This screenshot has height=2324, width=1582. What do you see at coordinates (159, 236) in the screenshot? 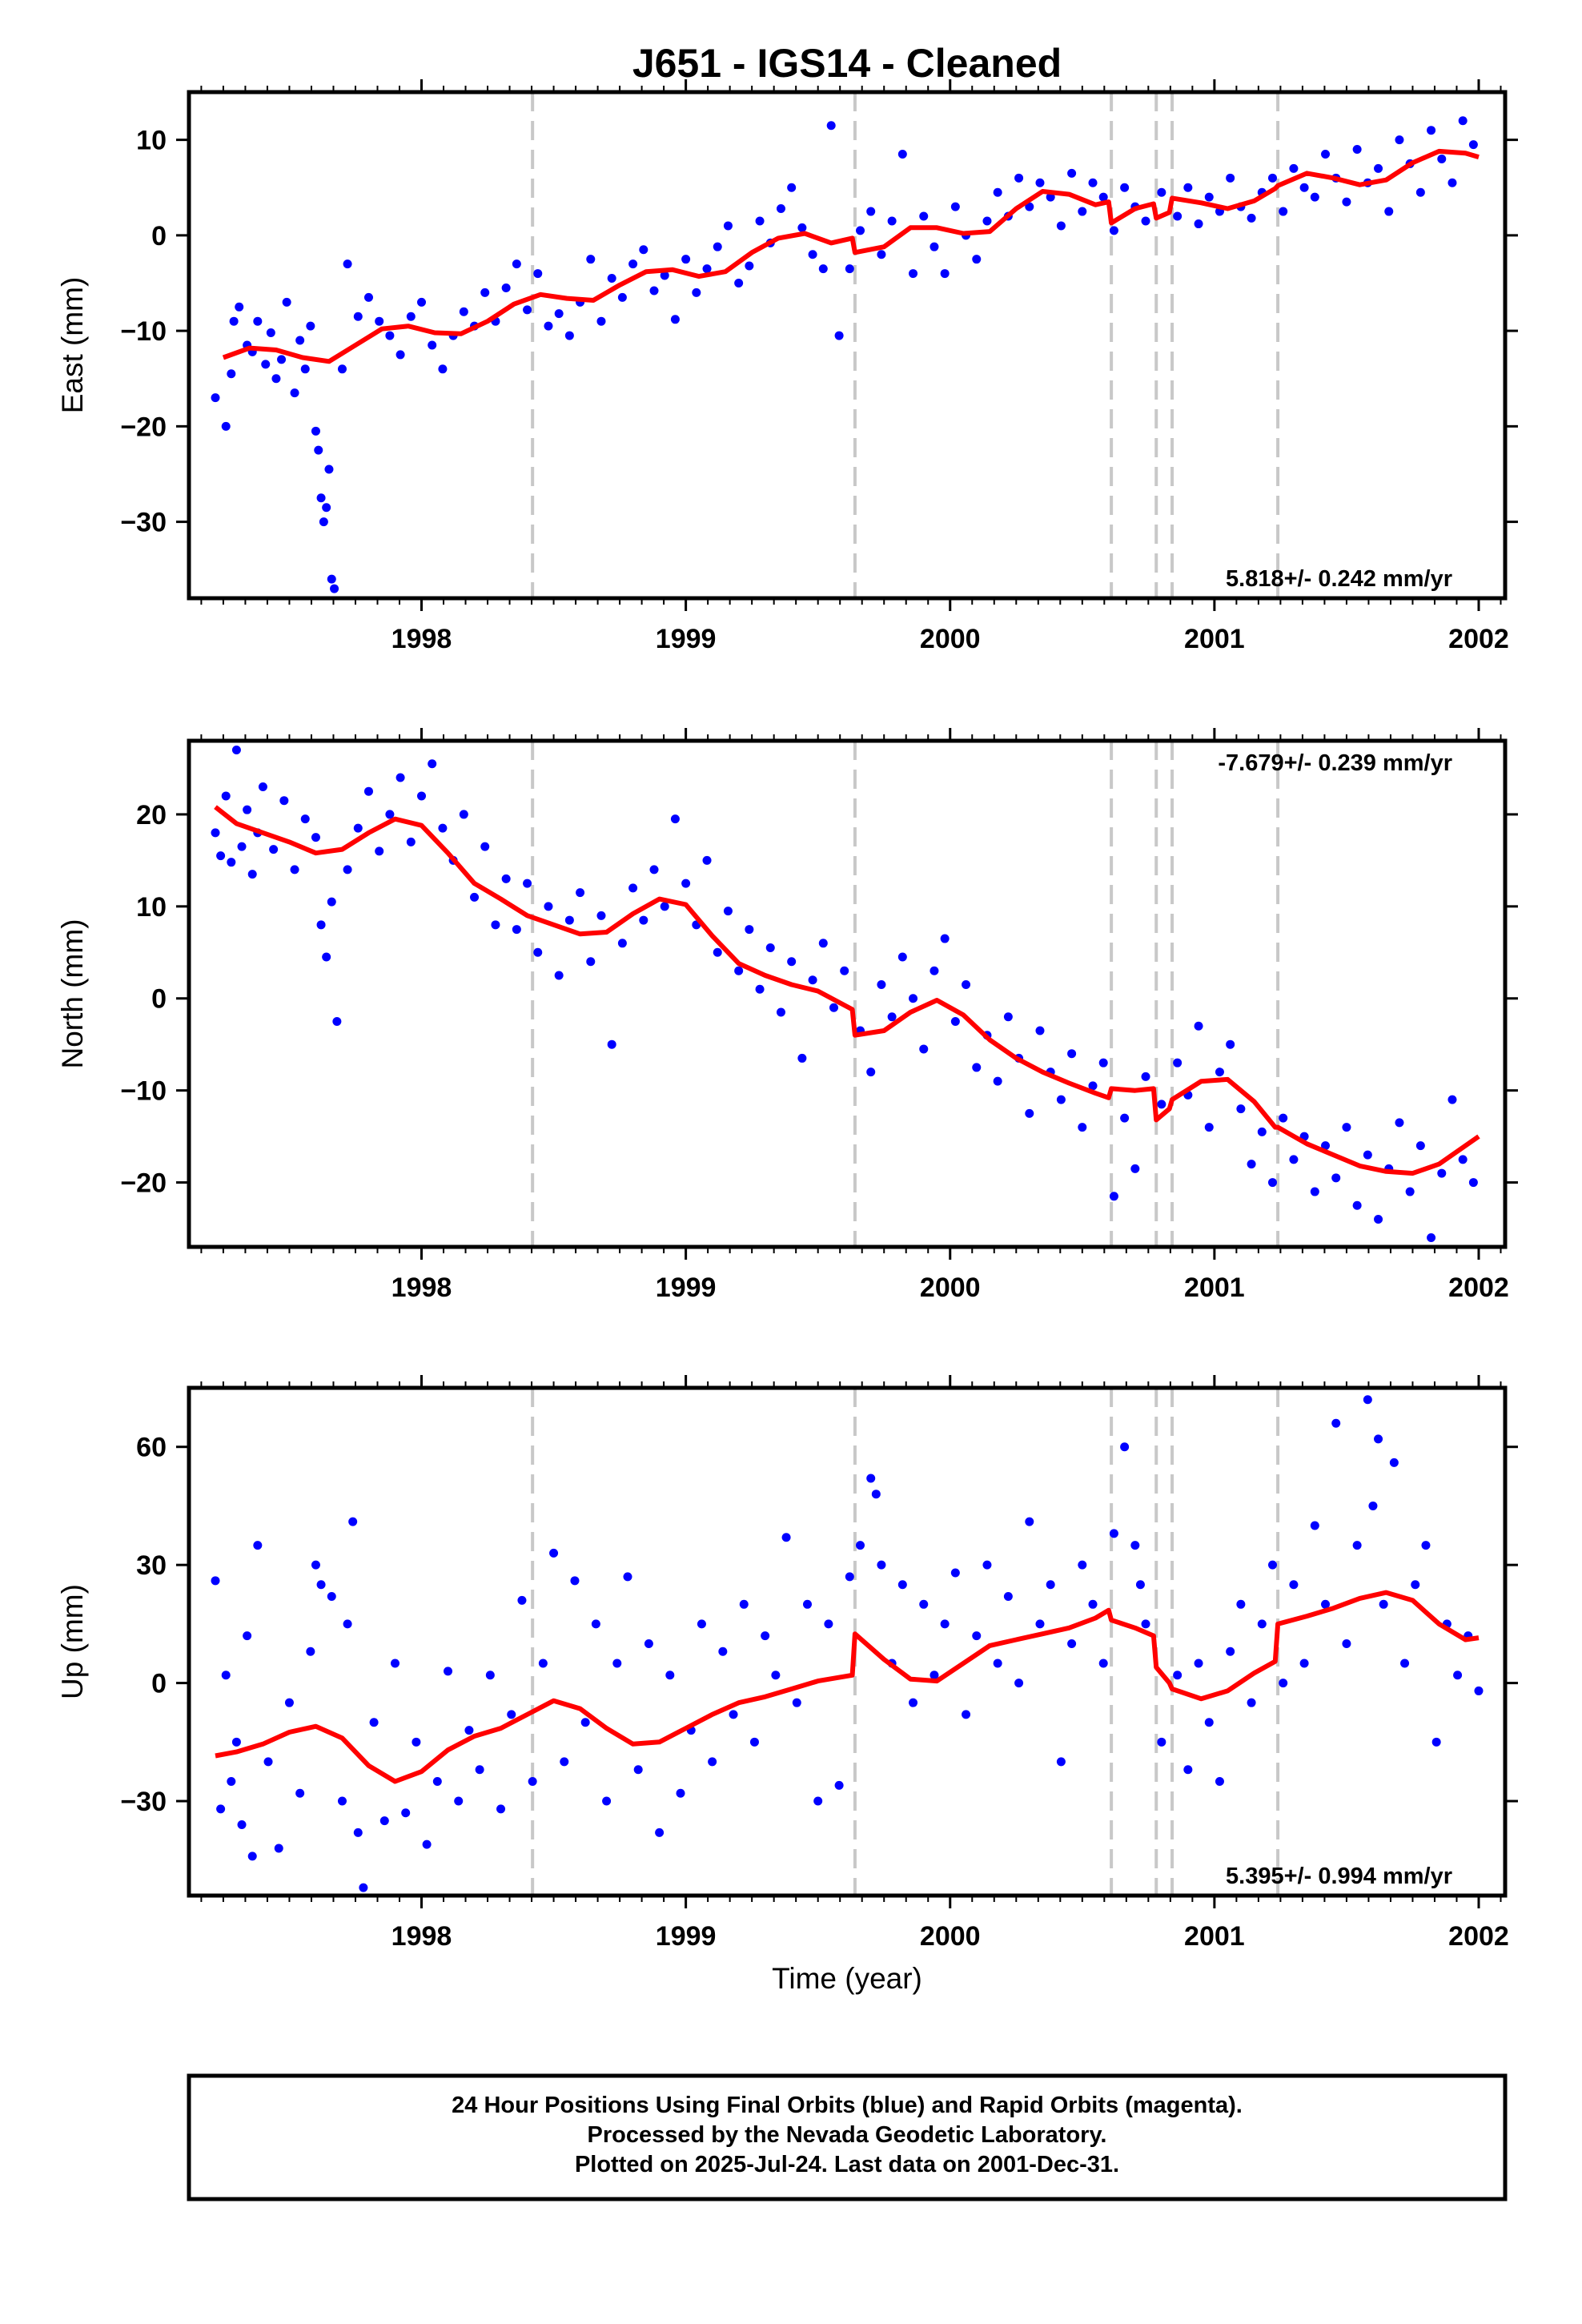
I see `y-tick-label: 0` at bounding box center [159, 236].